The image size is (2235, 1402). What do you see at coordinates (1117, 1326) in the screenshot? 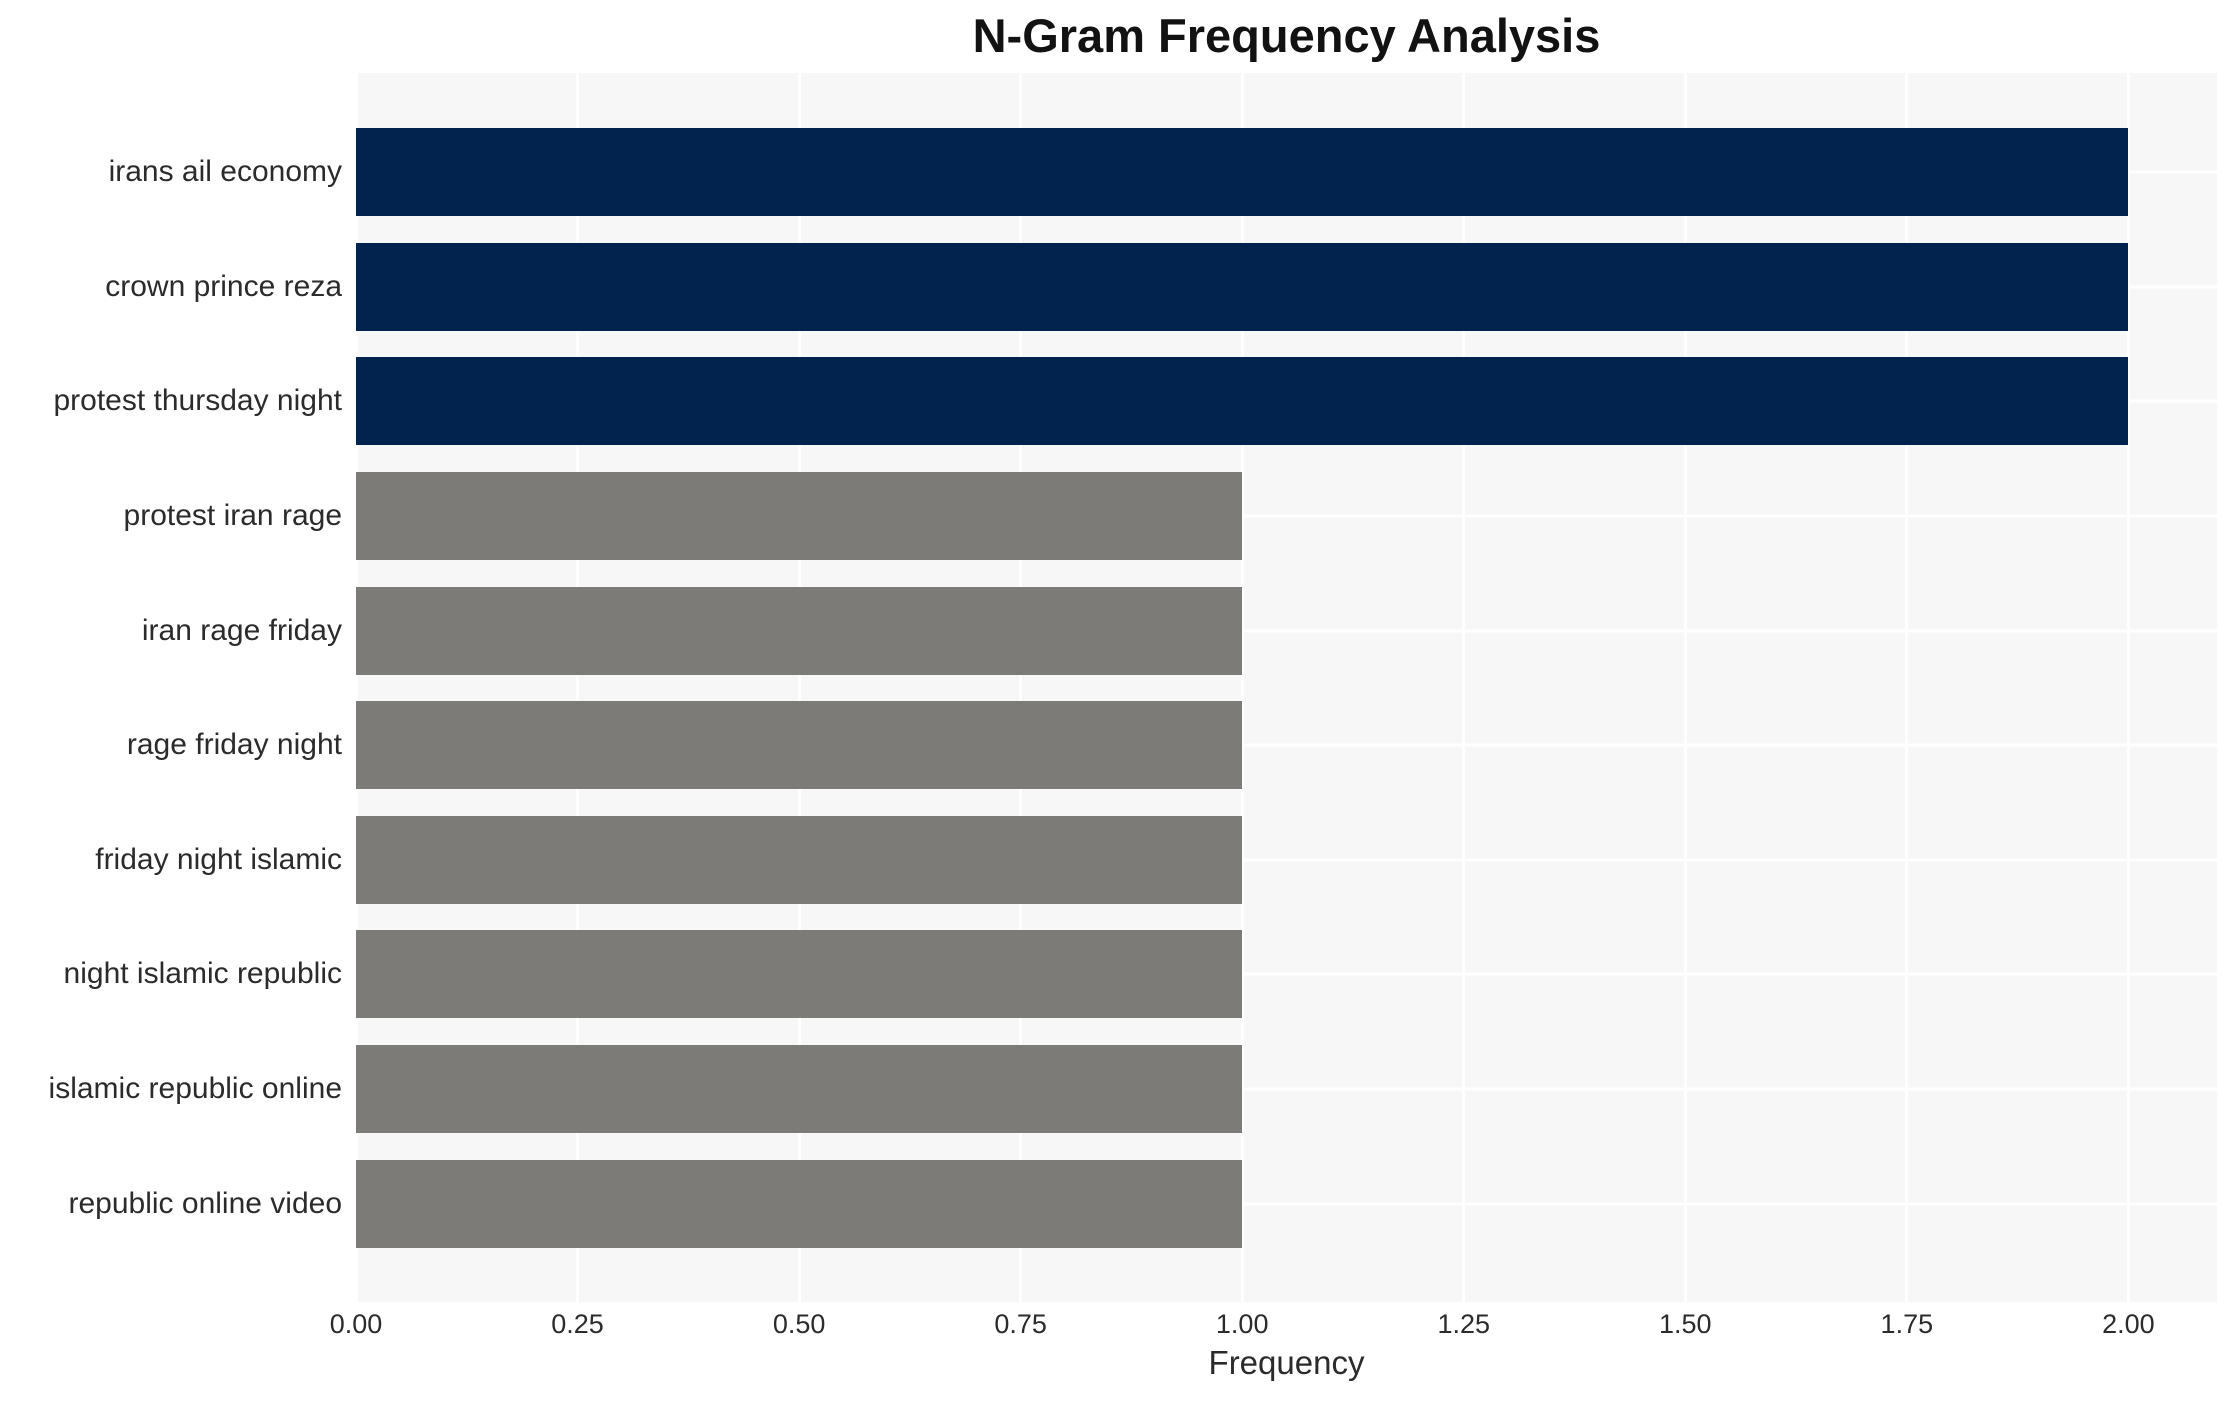
I see `x-axis-ticks: 0.00 0.25 0.50 0.75 1.00 1.25 1.50 1.75 2.00` at bounding box center [1117, 1326].